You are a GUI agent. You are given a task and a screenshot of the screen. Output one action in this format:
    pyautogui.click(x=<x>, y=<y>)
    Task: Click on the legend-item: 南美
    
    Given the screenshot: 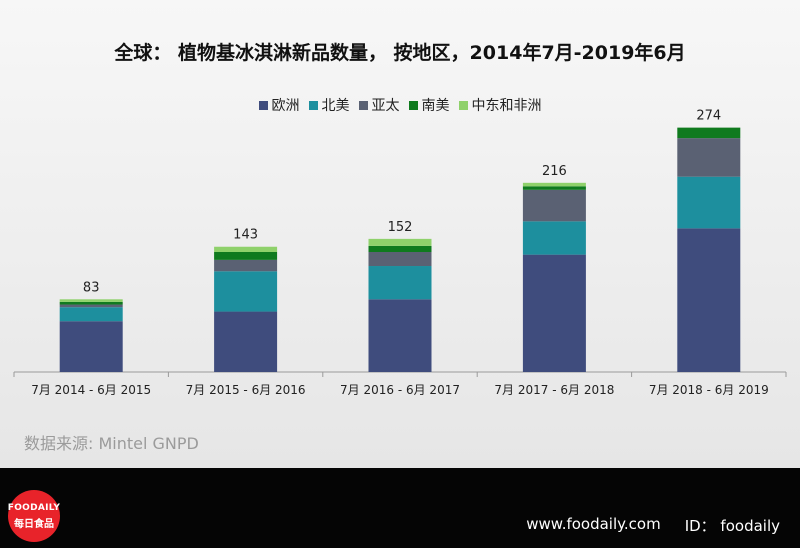 What is the action you would take?
    pyautogui.click(x=429, y=105)
    